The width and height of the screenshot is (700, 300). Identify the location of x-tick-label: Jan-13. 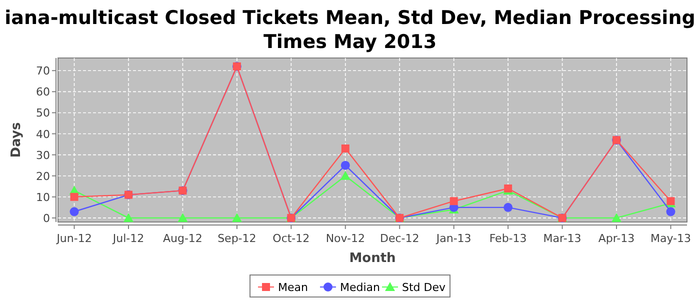
(453, 238).